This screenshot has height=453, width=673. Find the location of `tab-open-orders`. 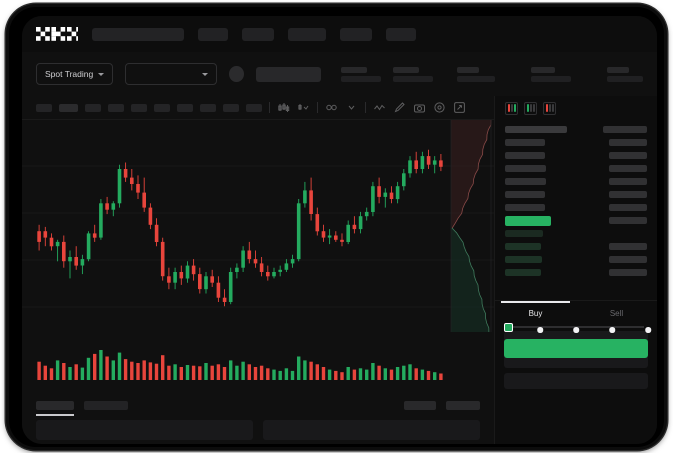

tab-open-orders is located at coordinates (55, 408).